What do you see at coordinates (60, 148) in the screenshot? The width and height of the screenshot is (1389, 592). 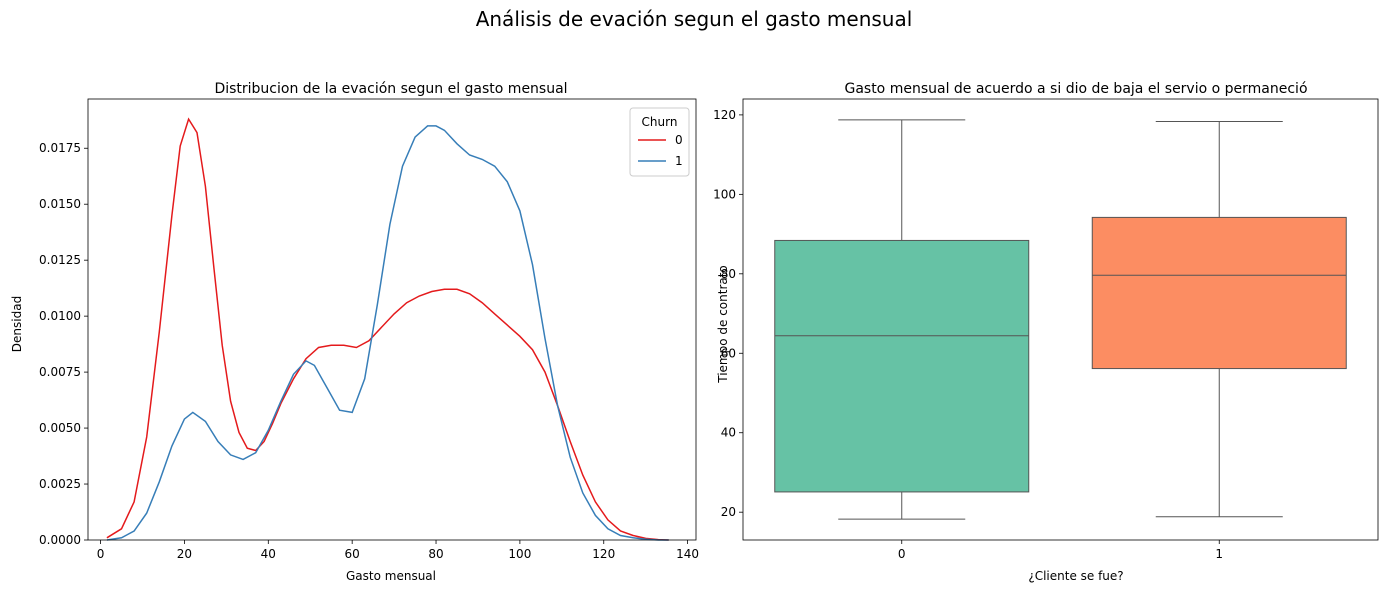 I see `kde-y-tick-label: 0.0175` at bounding box center [60, 148].